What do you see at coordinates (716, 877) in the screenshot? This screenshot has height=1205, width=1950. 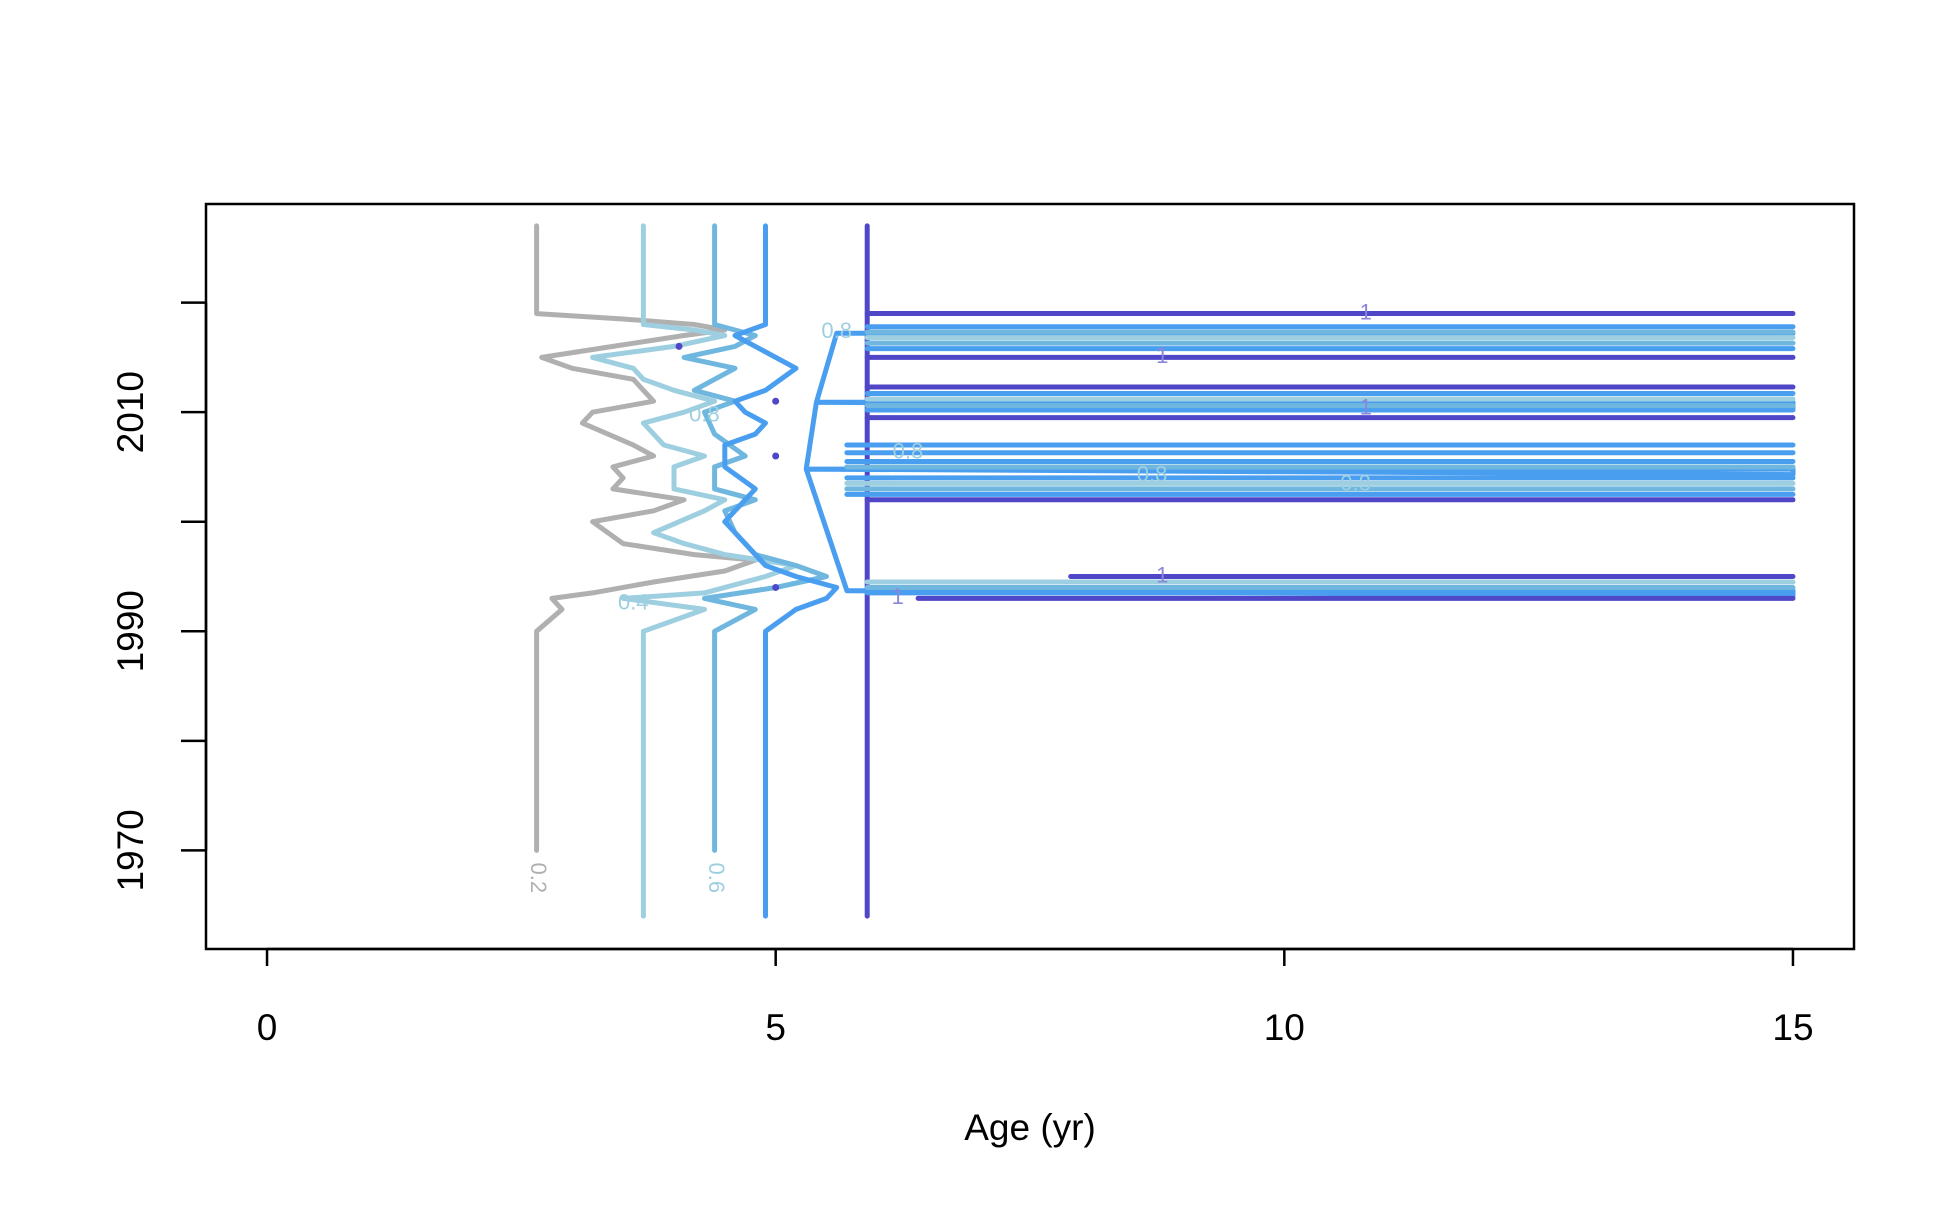 I see `contour-label: 0.6` at bounding box center [716, 877].